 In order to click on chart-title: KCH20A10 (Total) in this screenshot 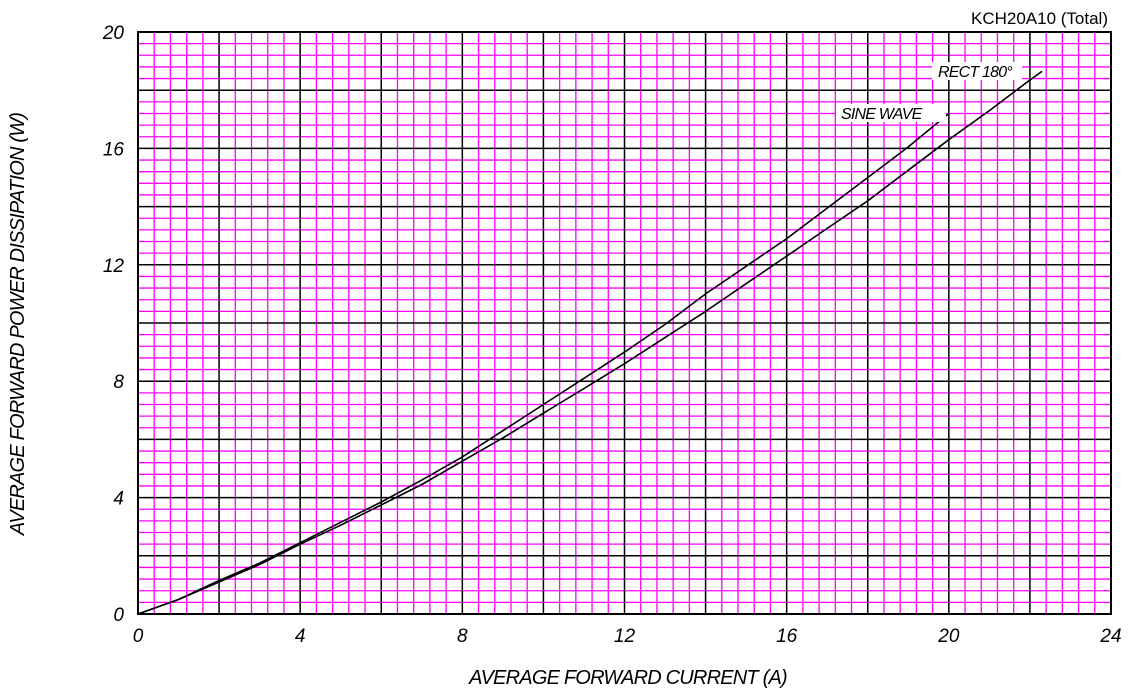, I will do `click(1039, 18)`.